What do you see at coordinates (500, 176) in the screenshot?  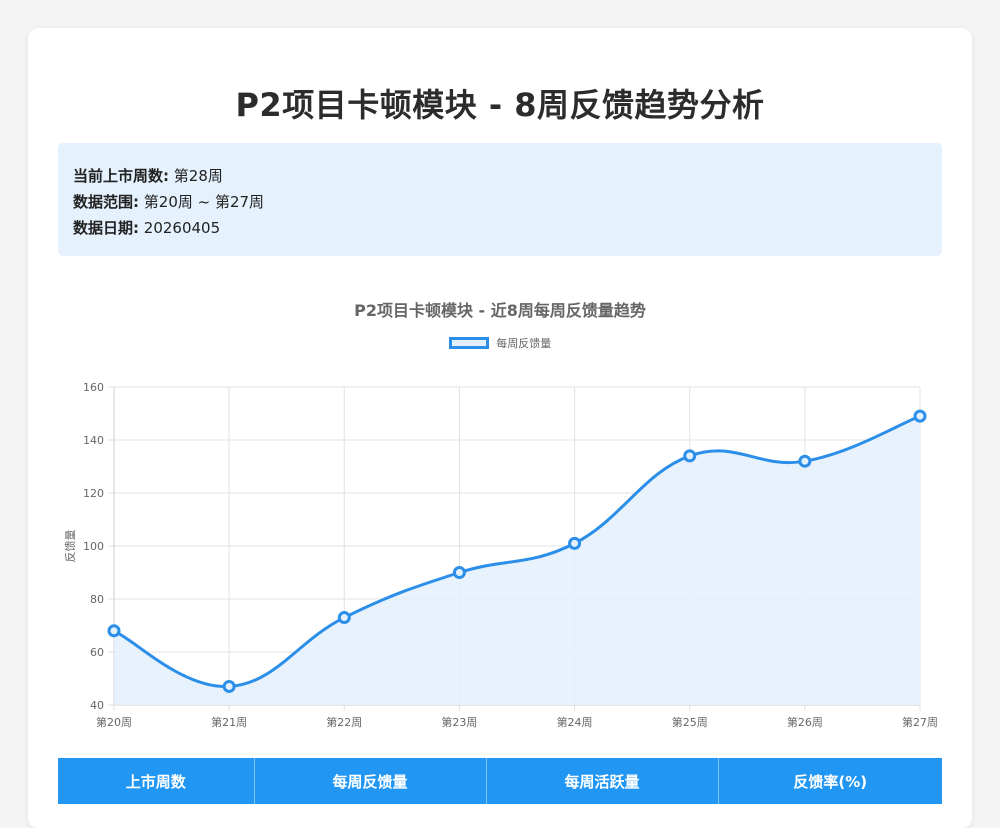 I see `info-current-week: 当前上市周数: 第28周` at bounding box center [500, 176].